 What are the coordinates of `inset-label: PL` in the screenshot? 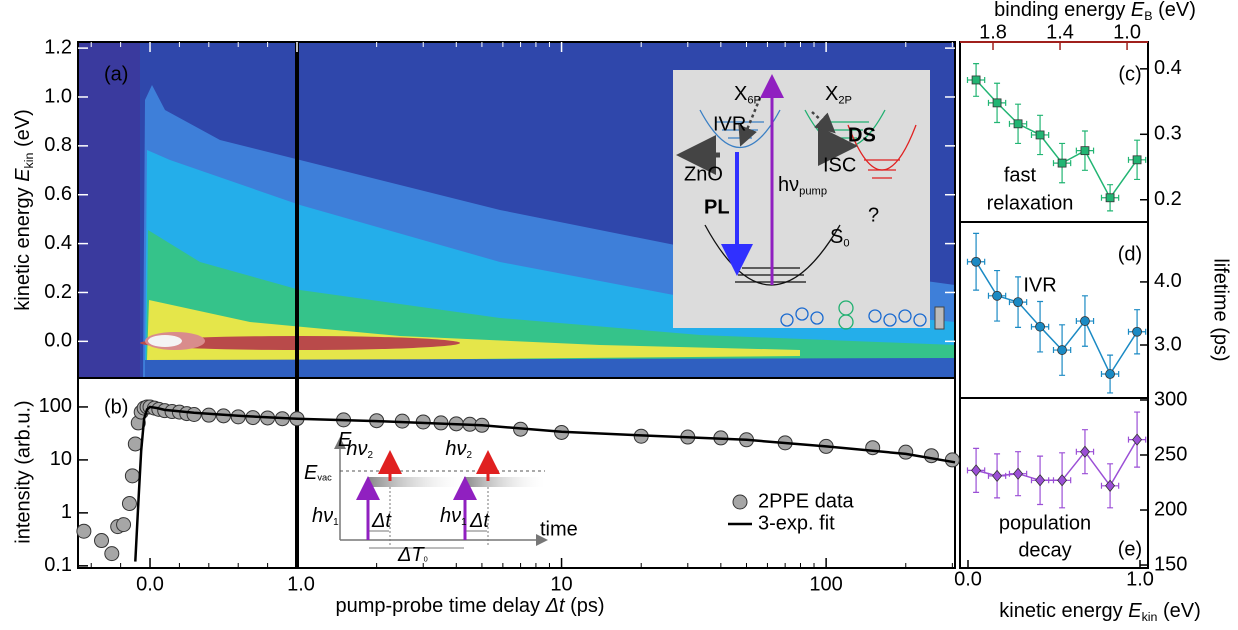 It's located at (717, 207).